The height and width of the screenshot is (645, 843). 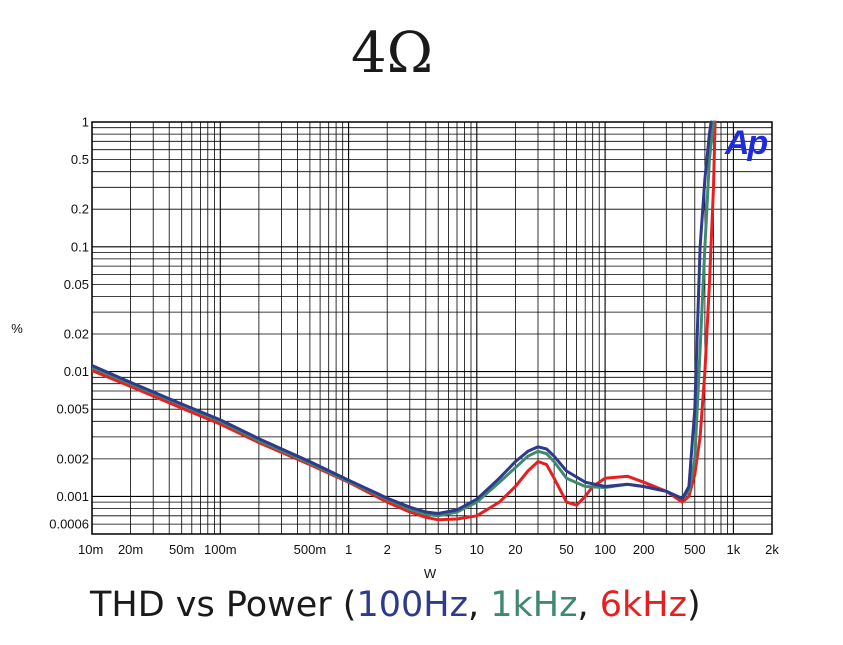 I want to click on caption-suffix: ), so click(x=693, y=605).